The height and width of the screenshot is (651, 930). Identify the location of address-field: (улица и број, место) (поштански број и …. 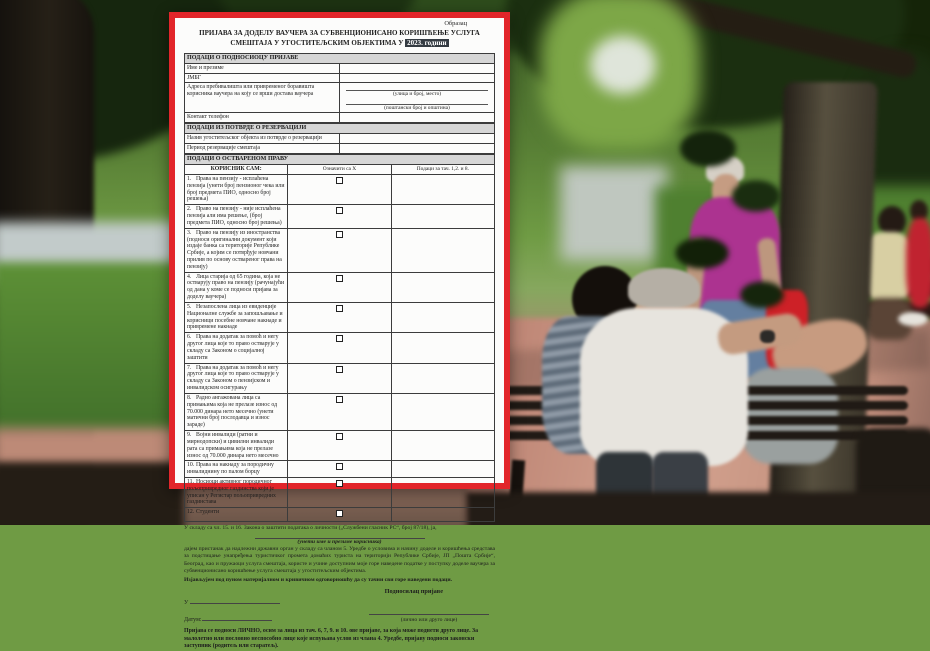
(417, 98).